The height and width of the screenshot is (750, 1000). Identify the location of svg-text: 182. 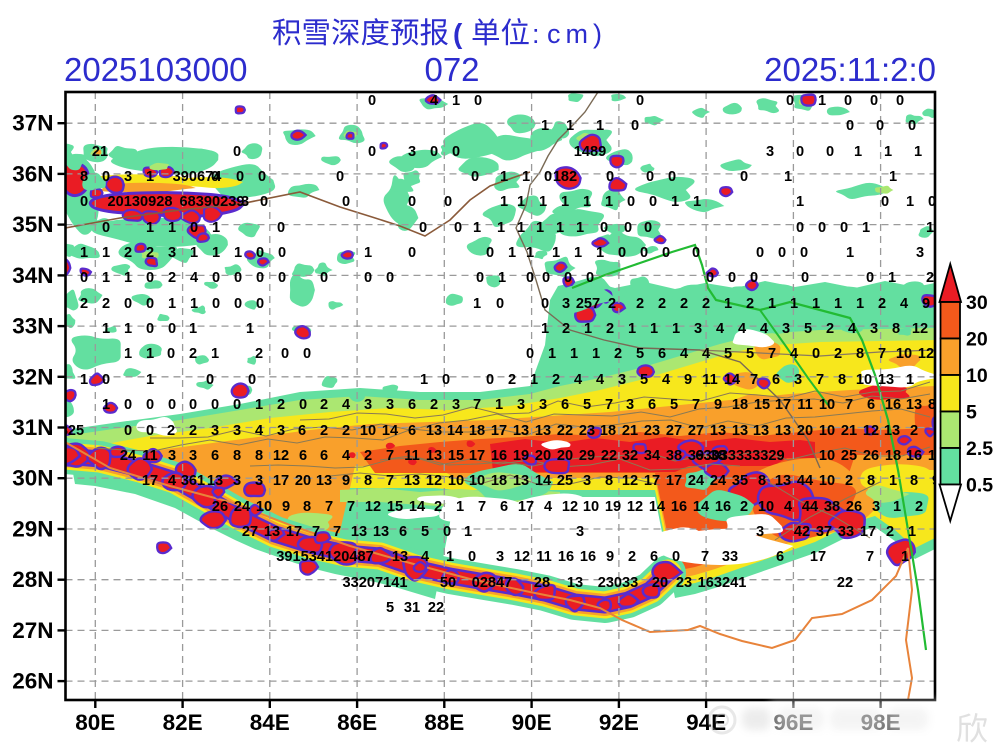
(565, 177).